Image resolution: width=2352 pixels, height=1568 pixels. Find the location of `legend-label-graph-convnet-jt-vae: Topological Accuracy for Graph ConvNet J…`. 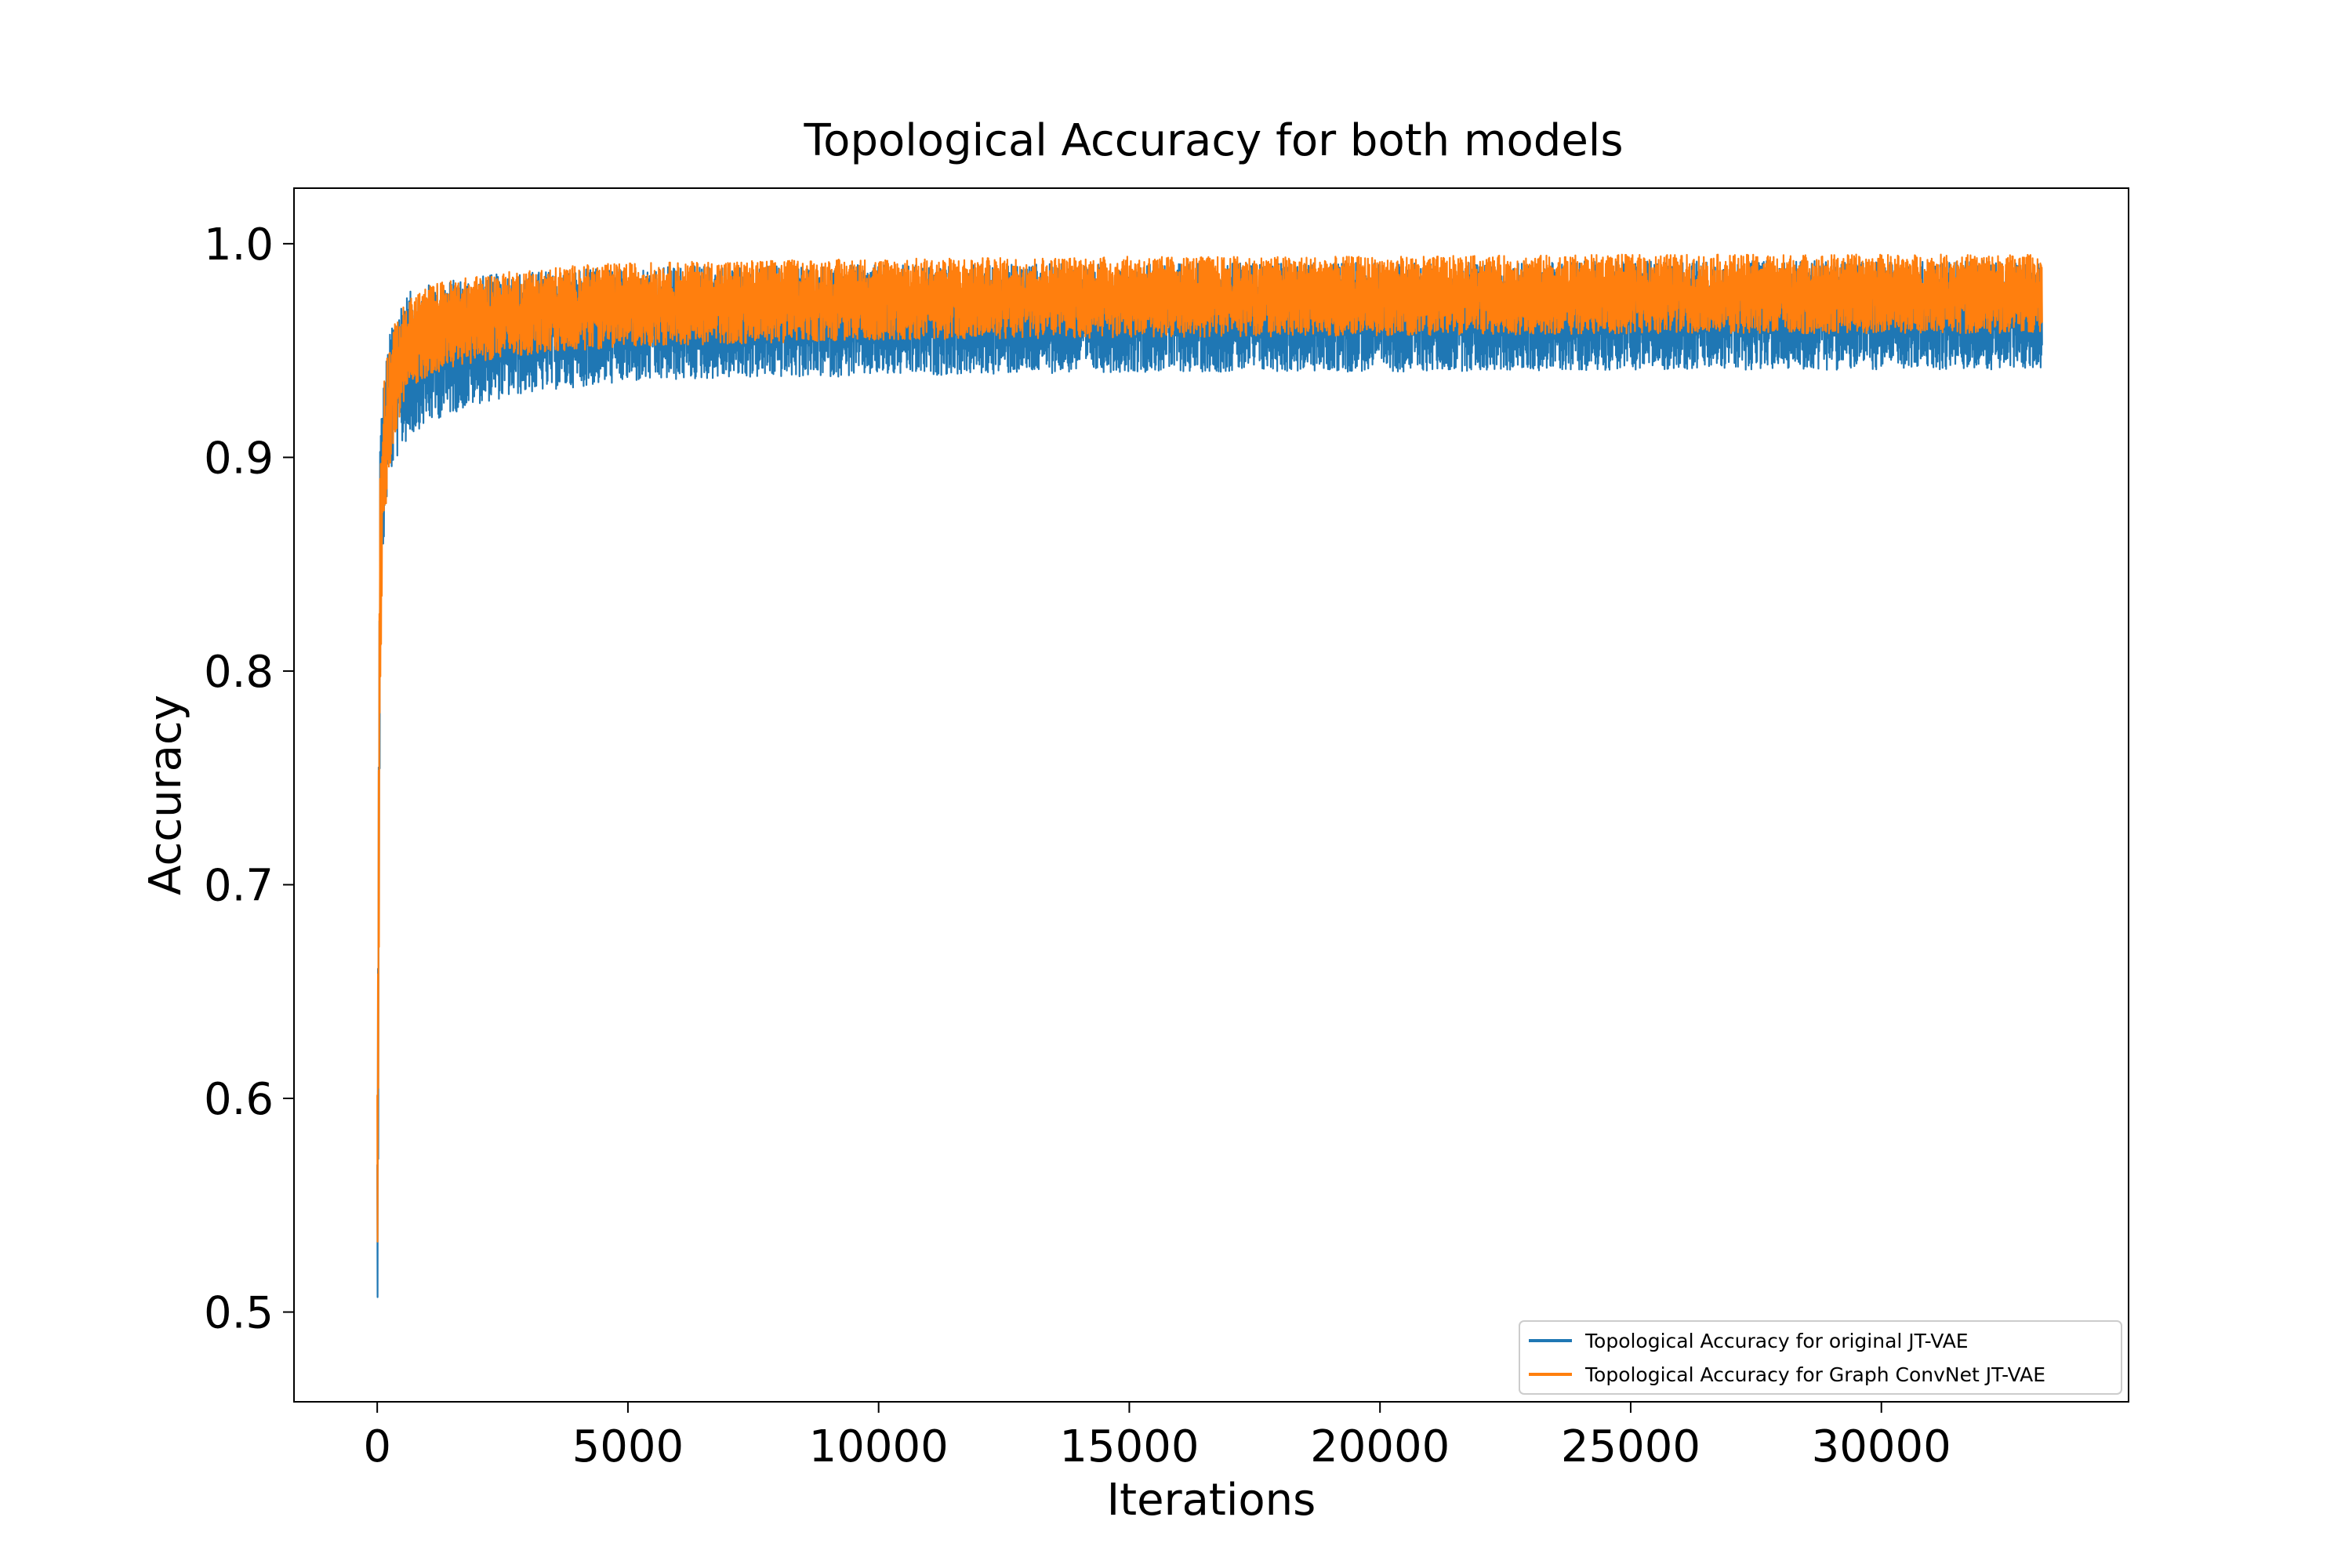

legend-label-graph-convnet-jt-vae: Topological Accuracy for Graph ConvNet J… is located at coordinates (1814, 1374).